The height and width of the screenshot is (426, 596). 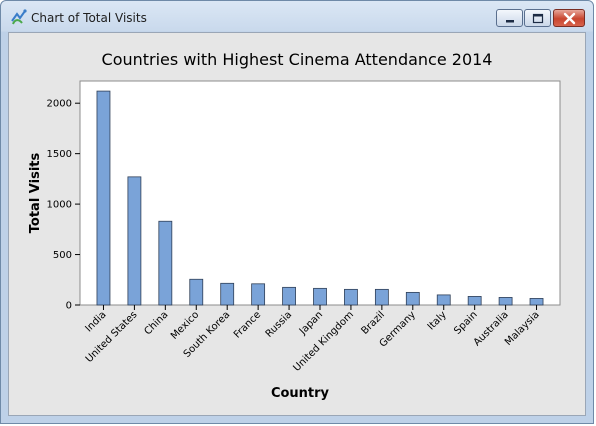 What do you see at coordinates (69, 306) in the screenshot?
I see `y-tick-label: 0` at bounding box center [69, 306].